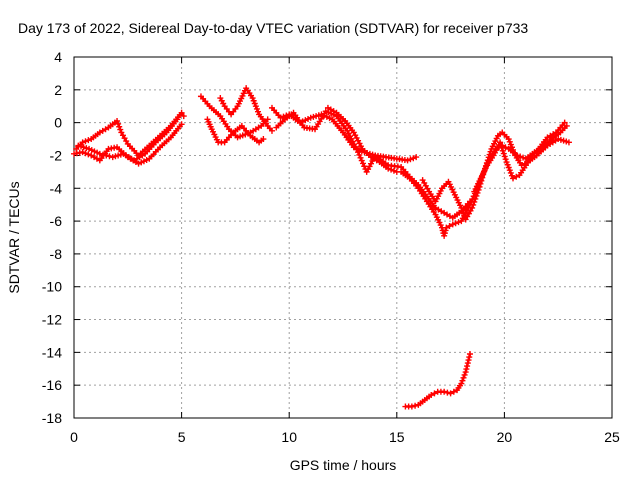 The width and height of the screenshot is (640, 480). What do you see at coordinates (52, 352) in the screenshot?
I see `y-tick-label: -14` at bounding box center [52, 352].